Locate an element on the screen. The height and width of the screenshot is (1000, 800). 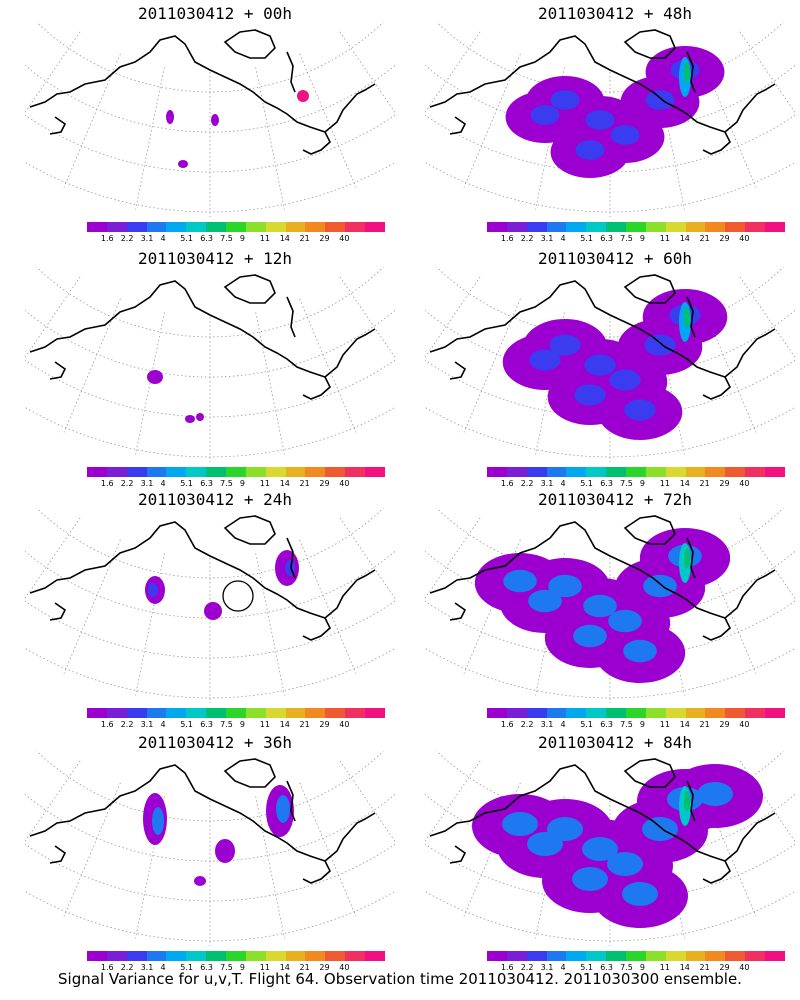
colorbar-ticks: 1.6 2.2 3.1 4 5.1 6.3 7.5 9 11 14 21 29 40 is located at coordinates (229, 484).